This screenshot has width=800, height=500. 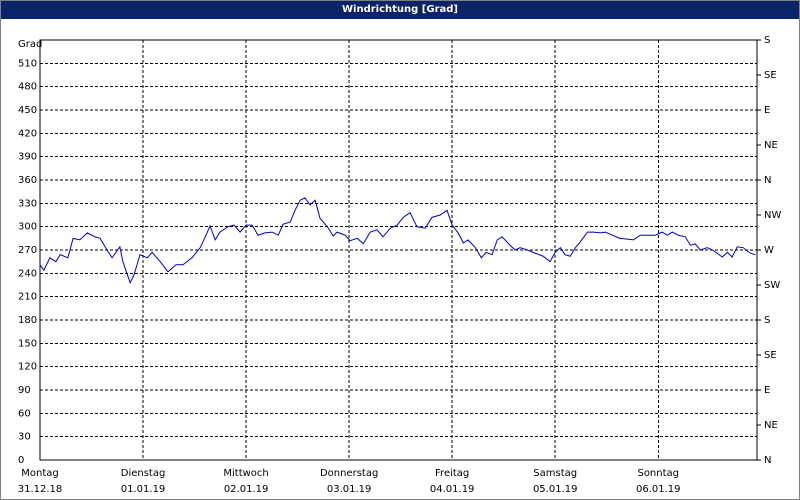 I want to click on x-tick-label: Dienstag, so click(x=143, y=473).